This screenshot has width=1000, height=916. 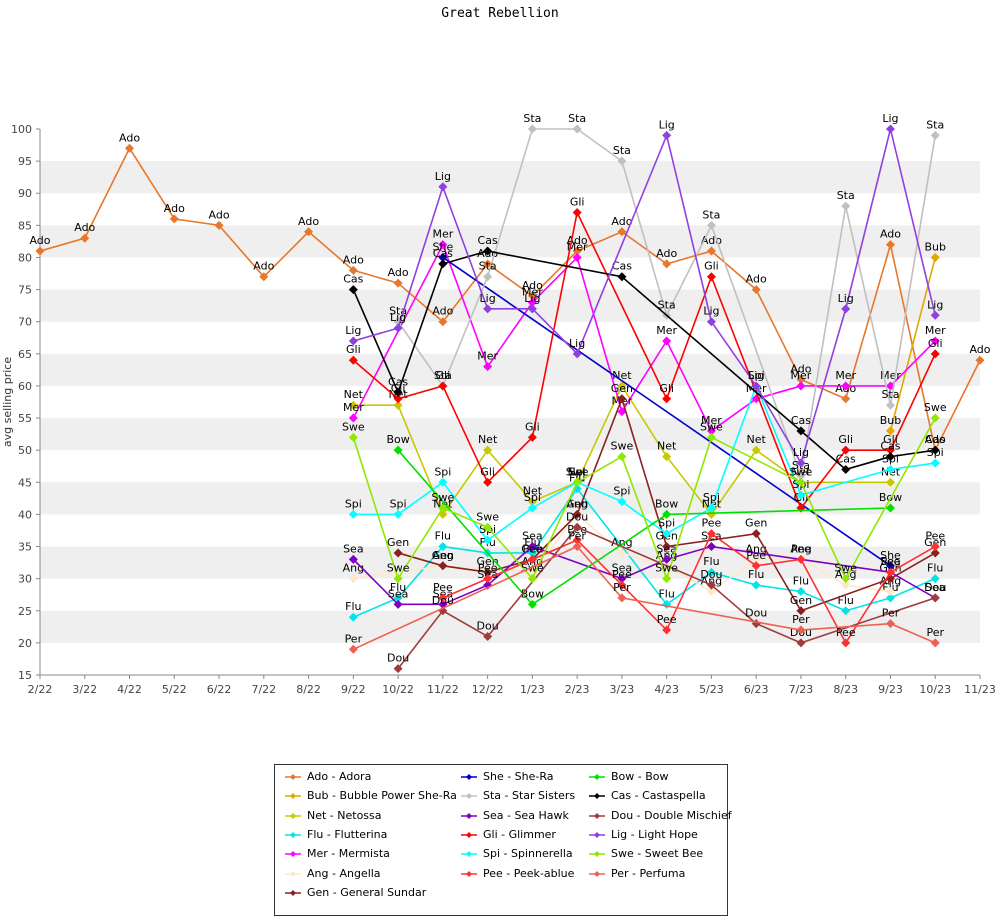 What do you see at coordinates (25, 450) in the screenshot?
I see `y-tick-label: 50` at bounding box center [25, 450].